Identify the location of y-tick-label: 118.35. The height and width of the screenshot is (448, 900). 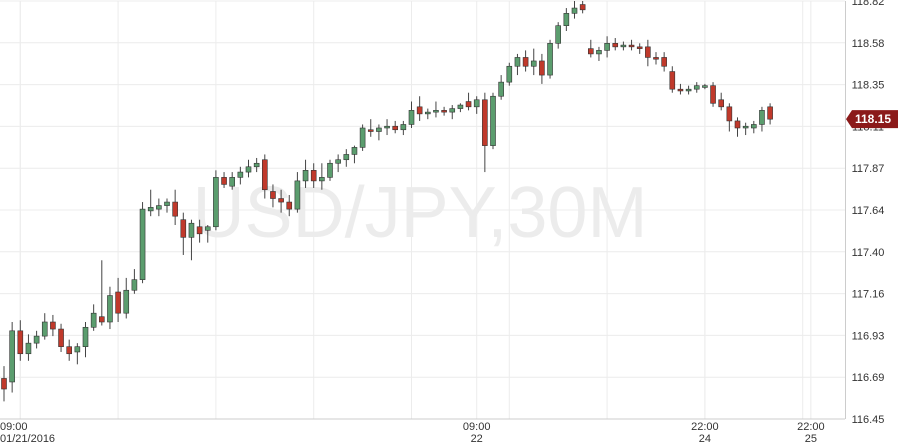
(868, 86).